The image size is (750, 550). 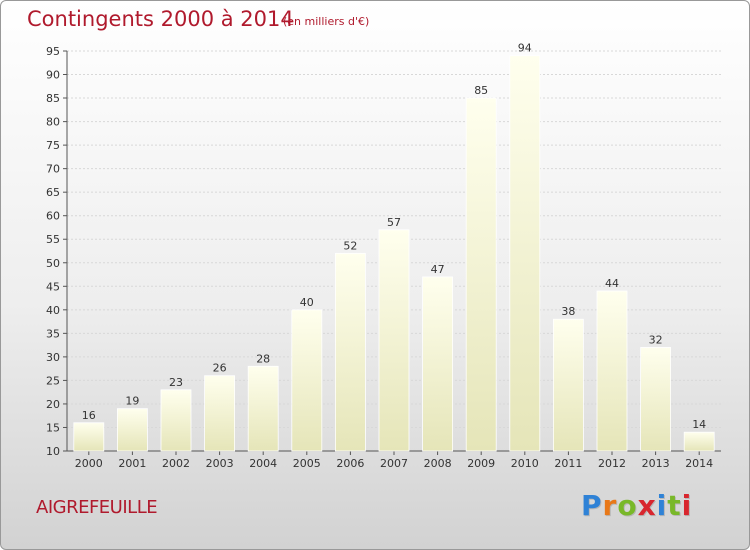 I want to click on commune-name: AIGREFEUILLE, so click(x=97, y=507).